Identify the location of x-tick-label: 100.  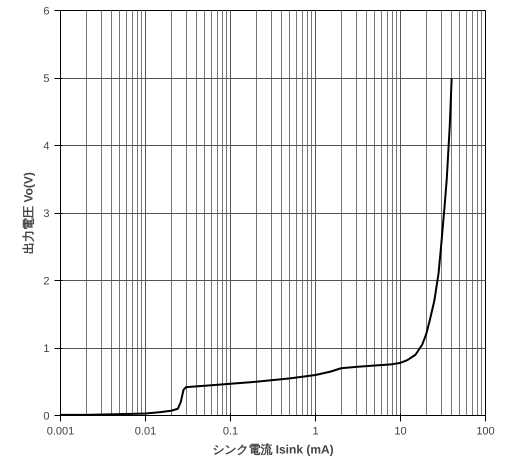
(485, 432).